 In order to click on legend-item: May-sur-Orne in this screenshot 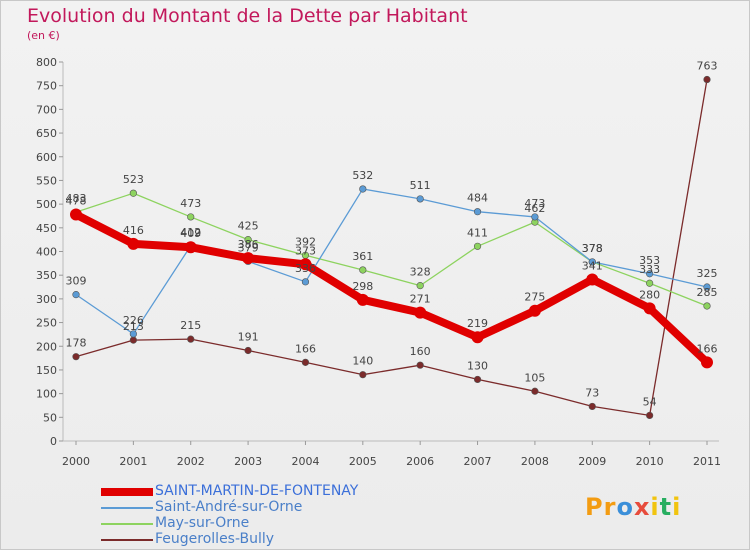, I will do `click(251, 523)`.